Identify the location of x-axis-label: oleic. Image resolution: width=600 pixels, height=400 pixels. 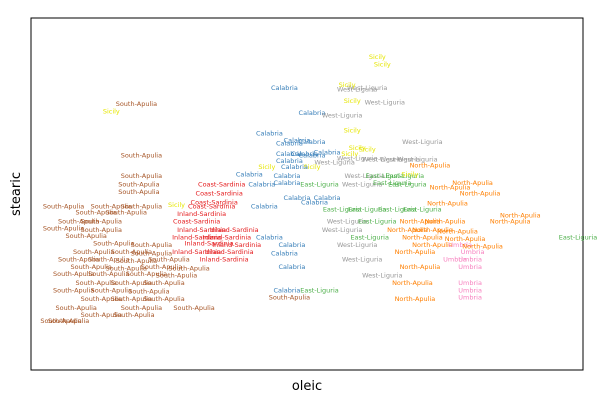
(307, 386).